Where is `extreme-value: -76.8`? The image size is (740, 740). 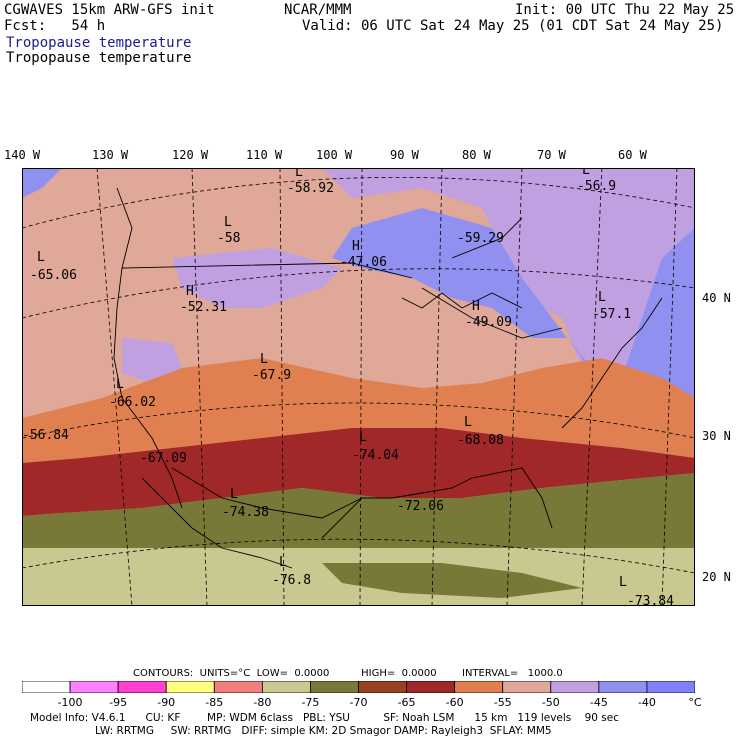 extreme-value: -76.8 is located at coordinates (291, 580).